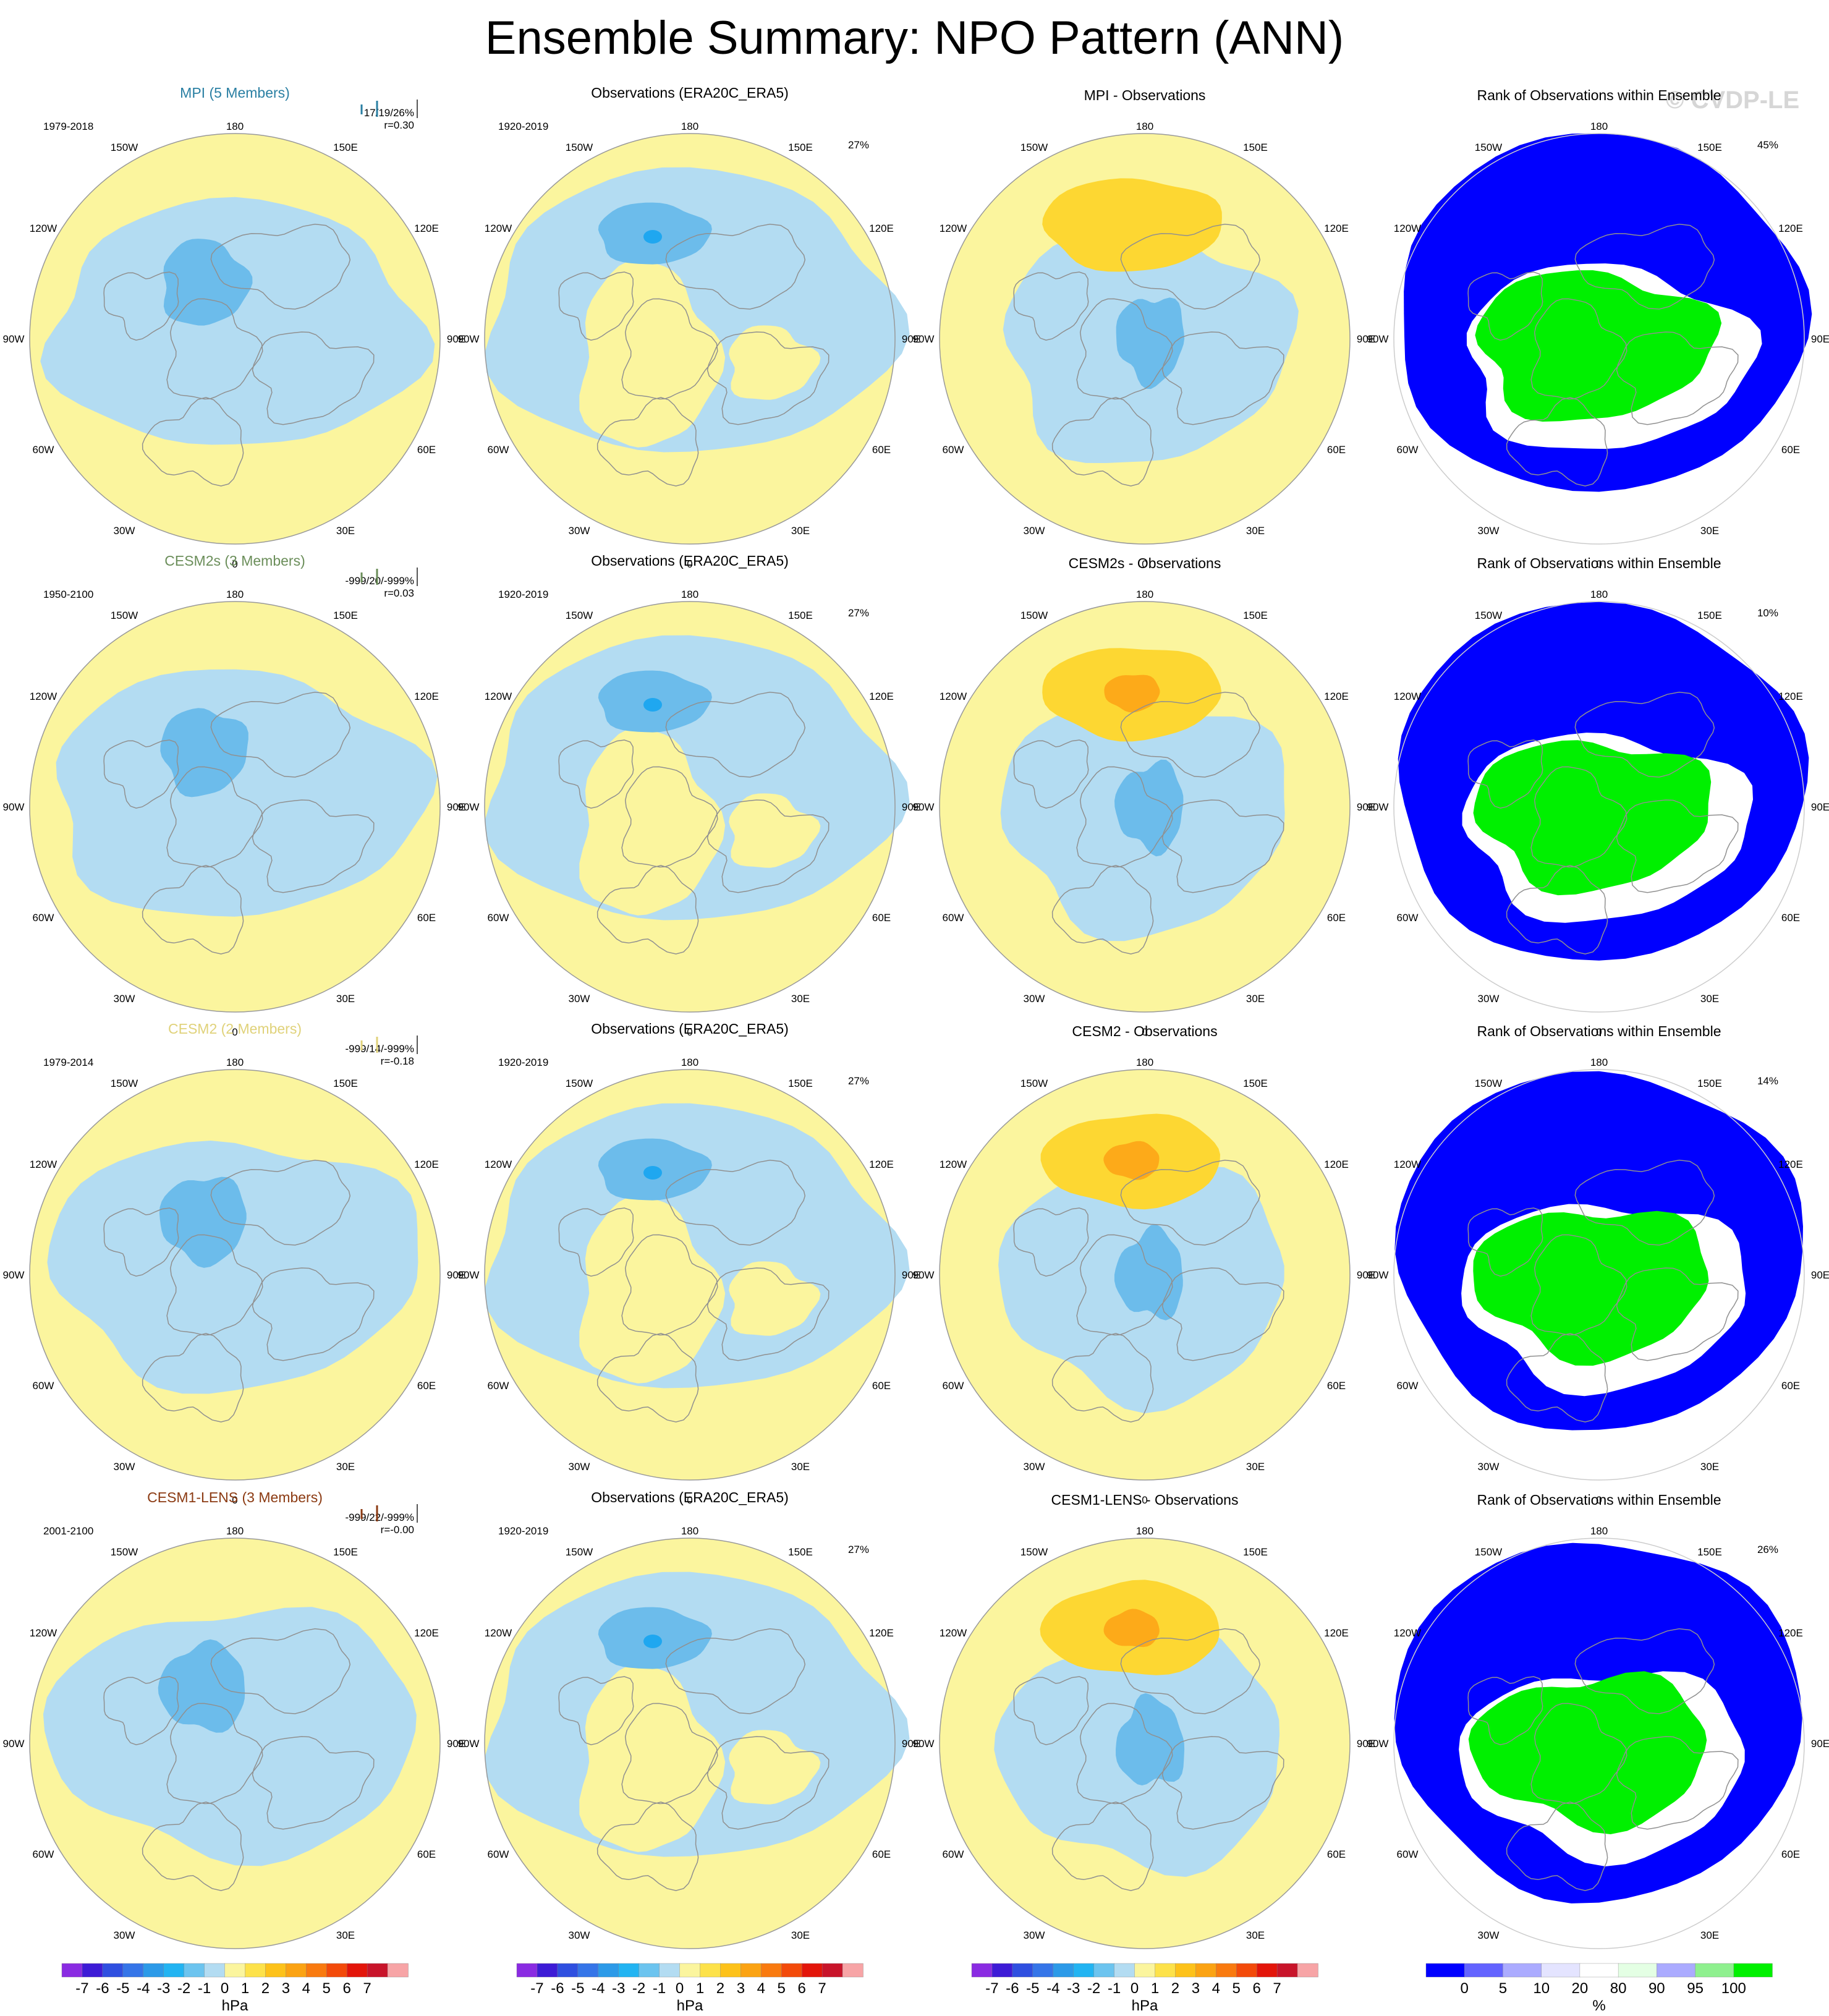 The height and width of the screenshot is (2016, 1829). Describe the element at coordinates (914, 38) in the screenshot. I see `figure-title: Ensemble Summary: NPO Pattern (ANN)` at that location.